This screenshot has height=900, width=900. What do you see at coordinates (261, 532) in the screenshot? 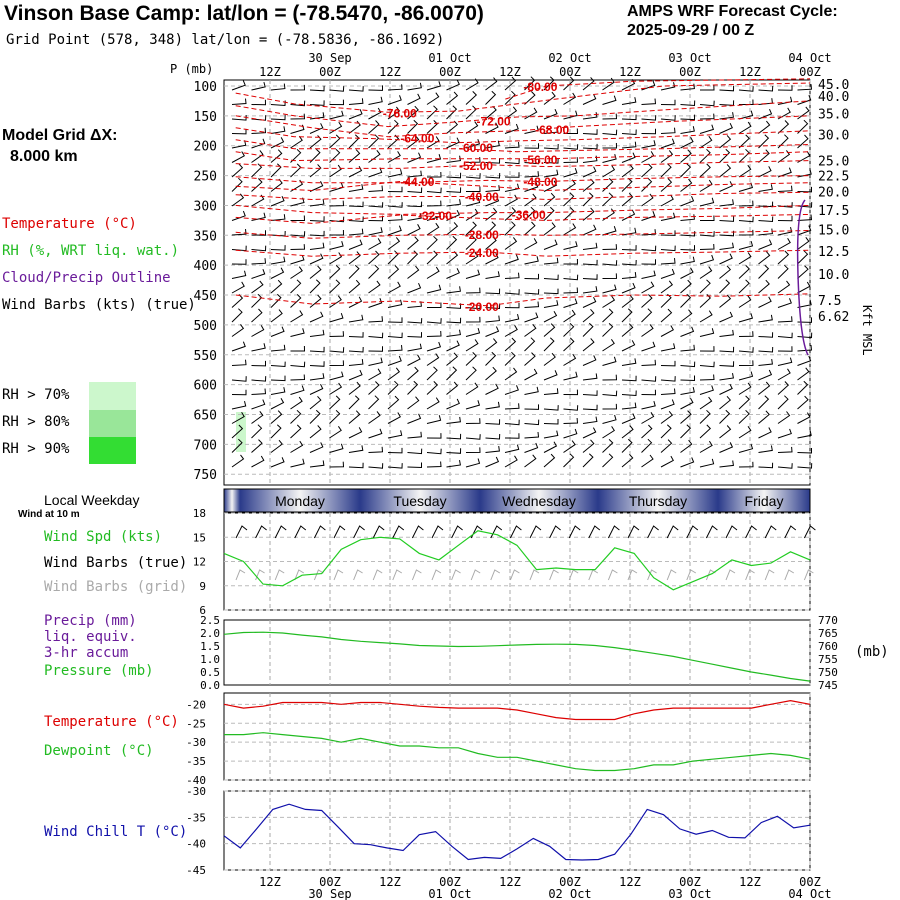
I see `surface-barb` at bounding box center [261, 532].